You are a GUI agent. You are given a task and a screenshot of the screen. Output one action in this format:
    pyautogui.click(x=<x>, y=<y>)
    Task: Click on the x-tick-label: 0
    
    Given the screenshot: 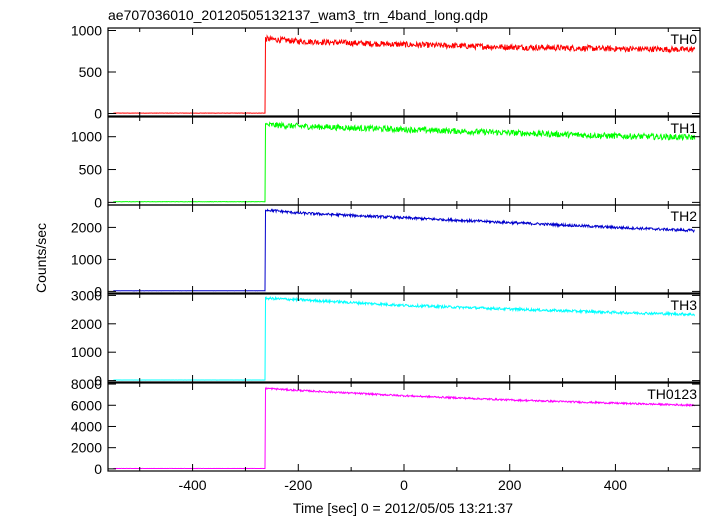 What is the action you would take?
    pyautogui.click(x=404, y=485)
    